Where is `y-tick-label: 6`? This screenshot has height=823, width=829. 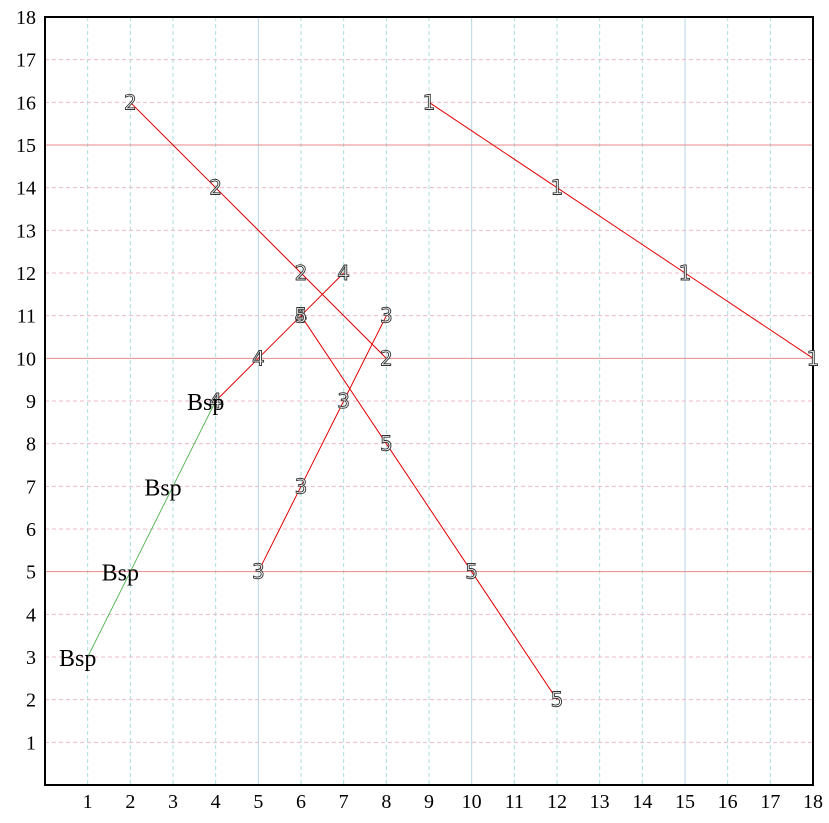
y-tick-label: 6 is located at coordinates (31, 530).